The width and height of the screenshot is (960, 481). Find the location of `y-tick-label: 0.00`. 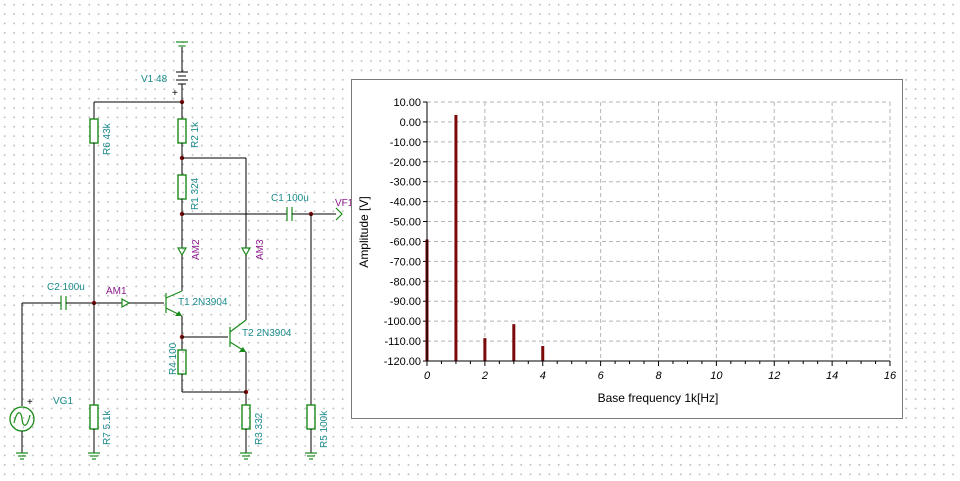

y-tick-label: 0.00 is located at coordinates (410, 123).